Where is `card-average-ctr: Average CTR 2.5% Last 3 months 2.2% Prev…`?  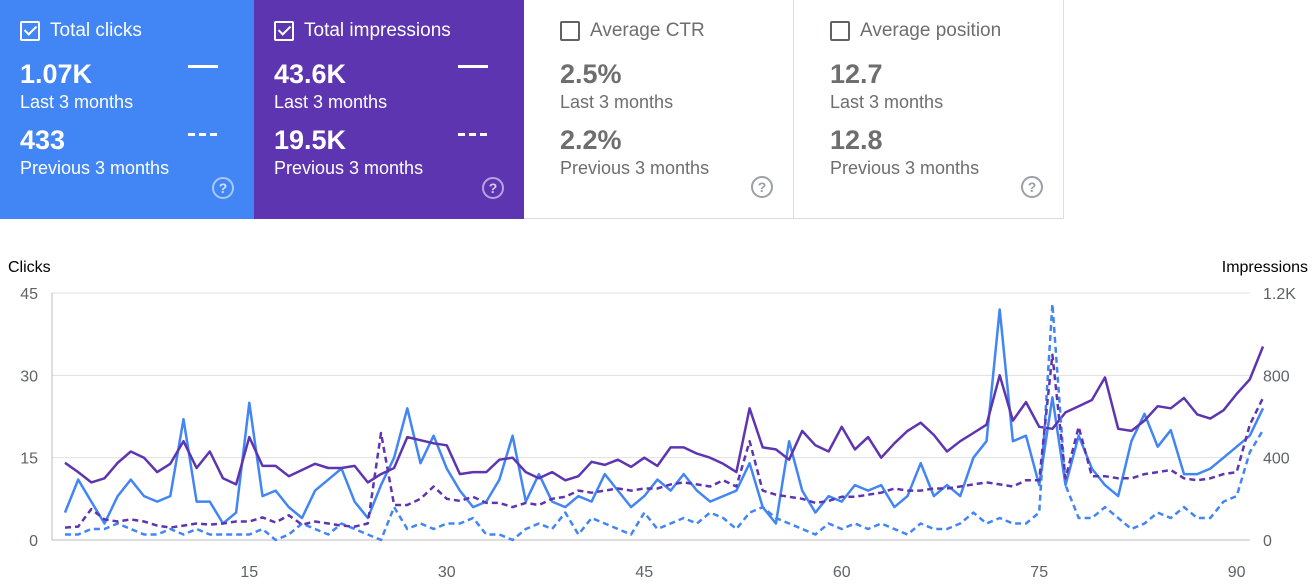 card-average-ctr: Average CTR 2.5% Last 3 months 2.2% Prev… is located at coordinates (659, 109).